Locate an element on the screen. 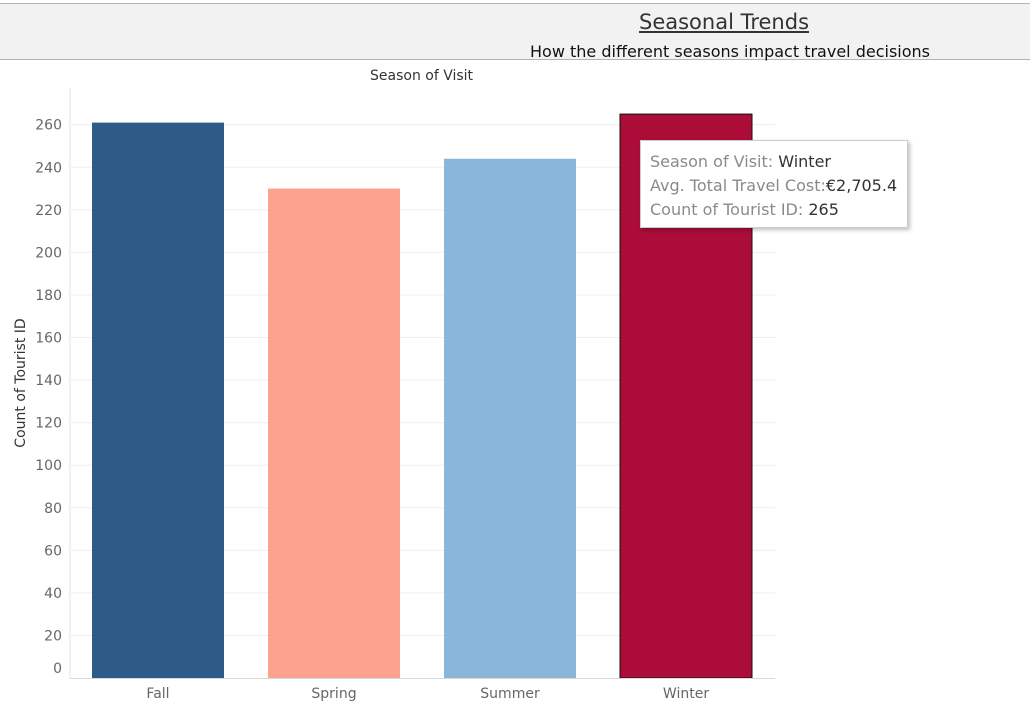  tooltip-row-count: Count of Tourist ID: 265 is located at coordinates (778, 210).